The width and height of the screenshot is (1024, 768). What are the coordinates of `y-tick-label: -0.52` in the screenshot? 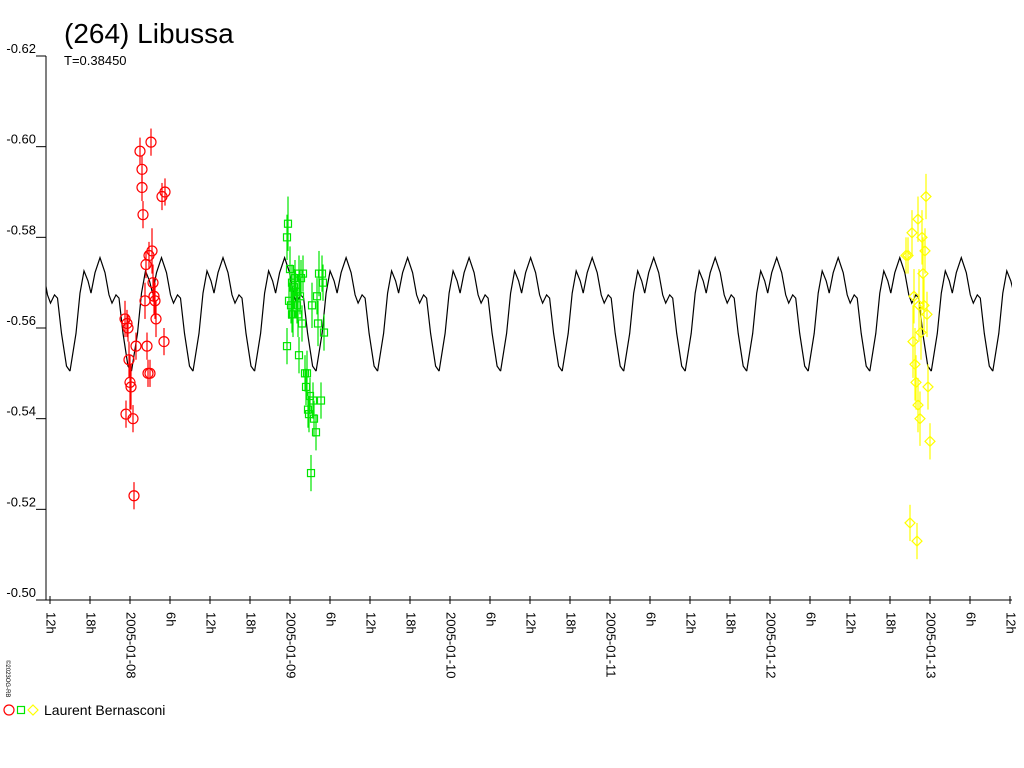 It's located at (21, 501).